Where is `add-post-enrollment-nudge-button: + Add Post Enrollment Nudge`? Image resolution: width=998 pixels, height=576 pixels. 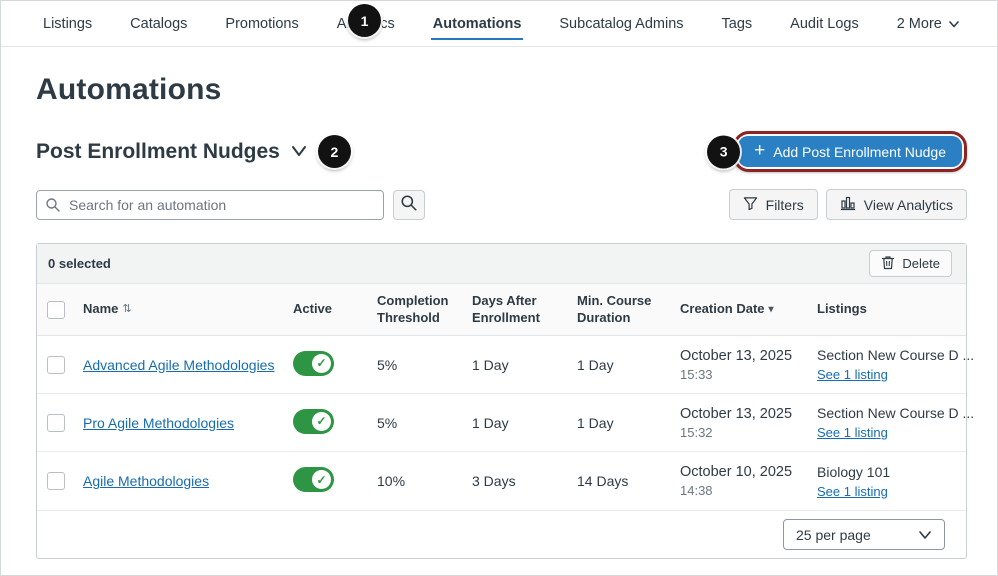
add-post-enrollment-nudge-button: + Add Post Enrollment Nudge is located at coordinates (850, 151).